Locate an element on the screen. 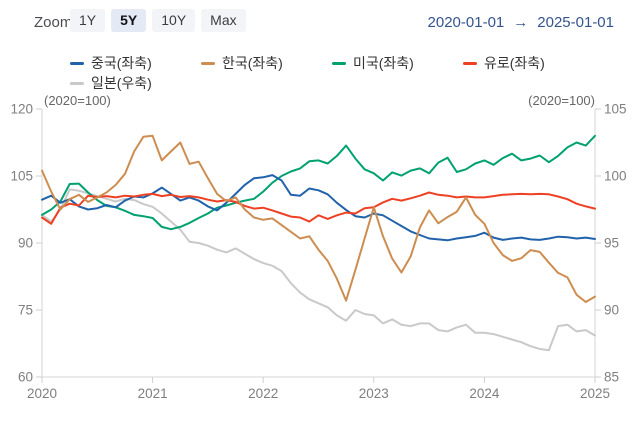  right-axis-caption: (2020=100) is located at coordinates (561, 100).